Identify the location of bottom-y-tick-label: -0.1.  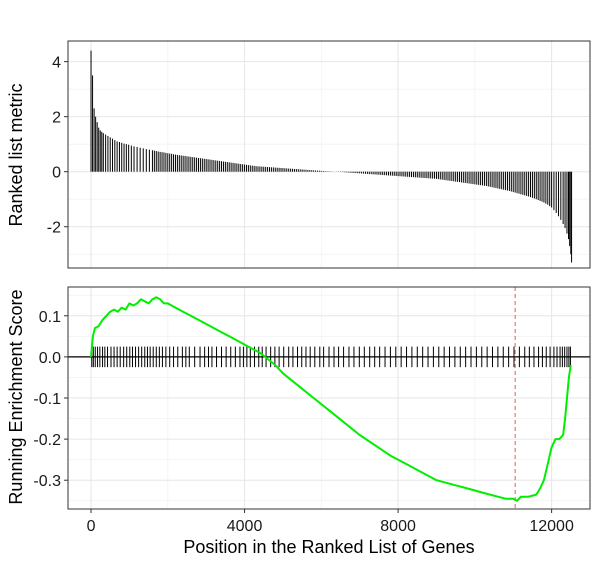
(47, 399).